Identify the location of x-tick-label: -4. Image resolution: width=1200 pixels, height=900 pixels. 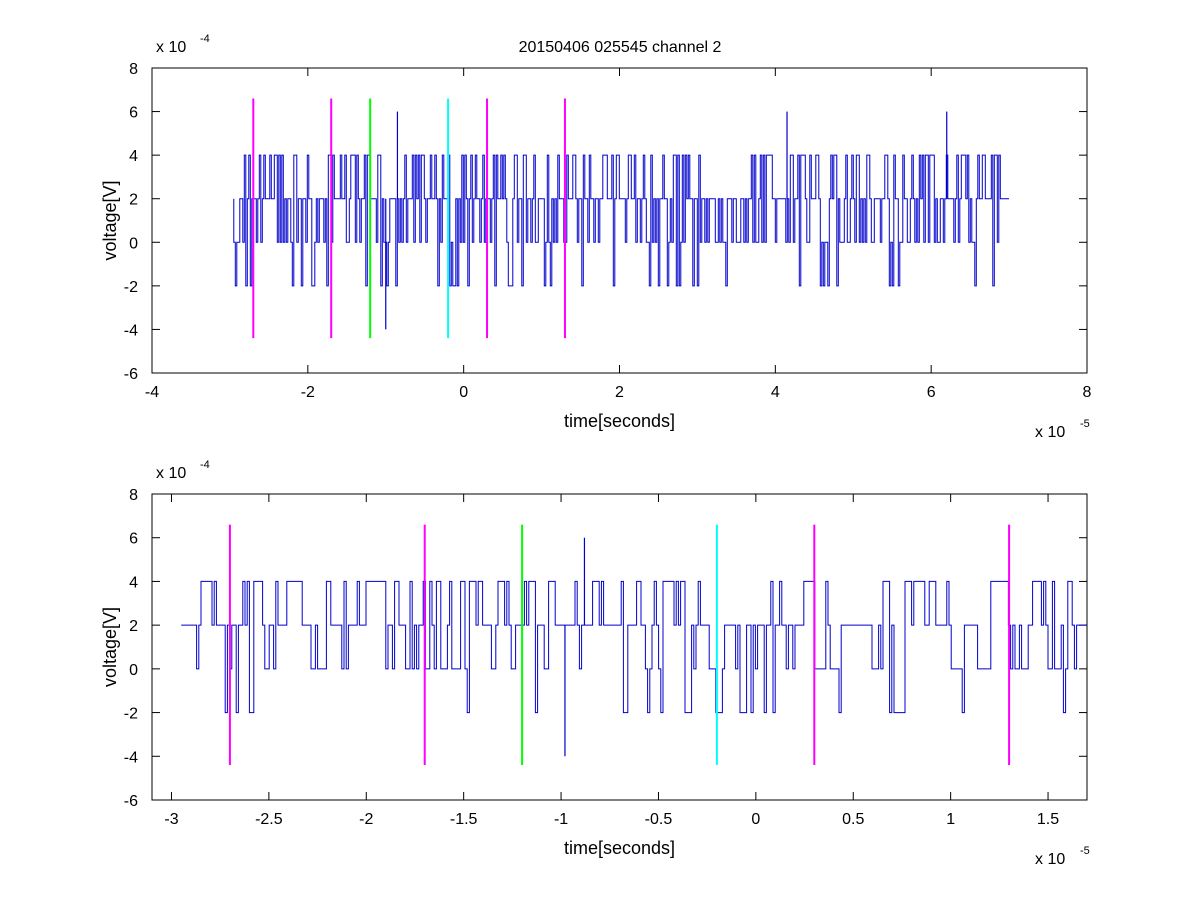
(152, 392).